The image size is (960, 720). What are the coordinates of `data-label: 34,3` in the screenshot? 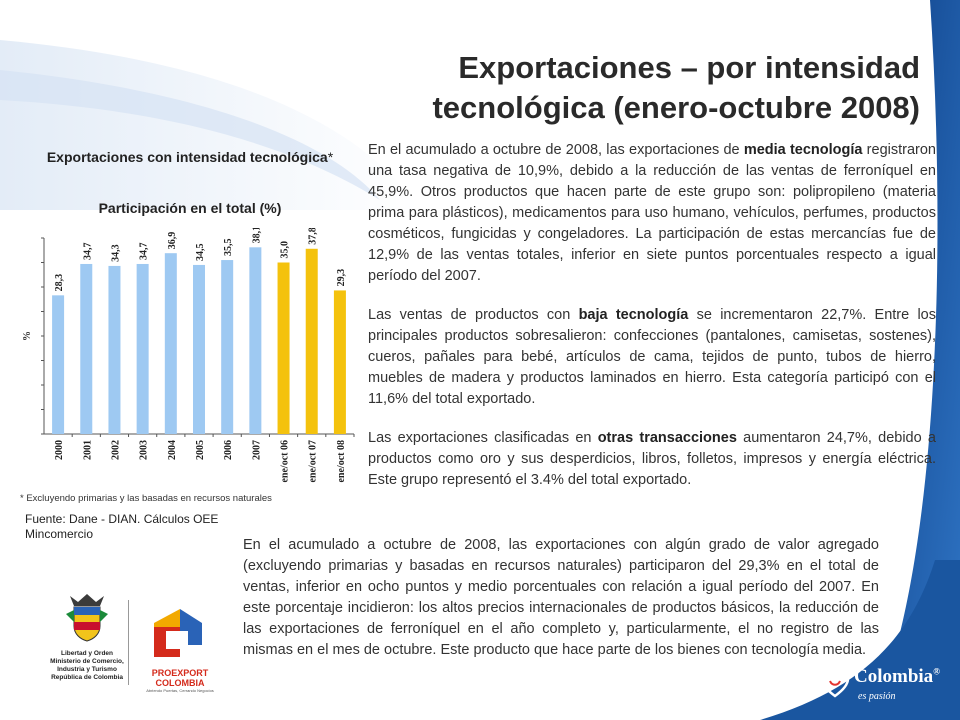 It's located at (115, 253).